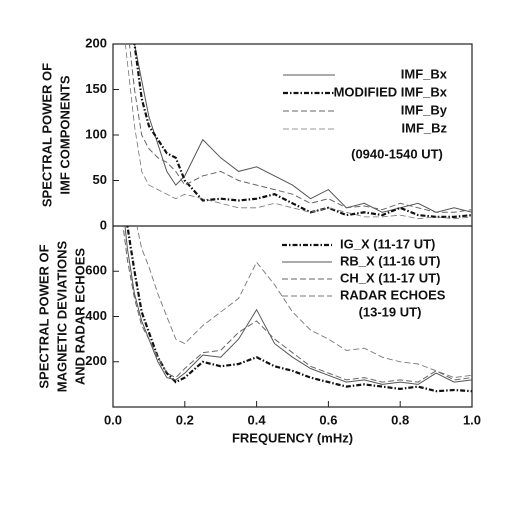 This screenshot has height=515, width=531. I want to click on legend-label: IG_X (11-17 UT), so click(387, 243).